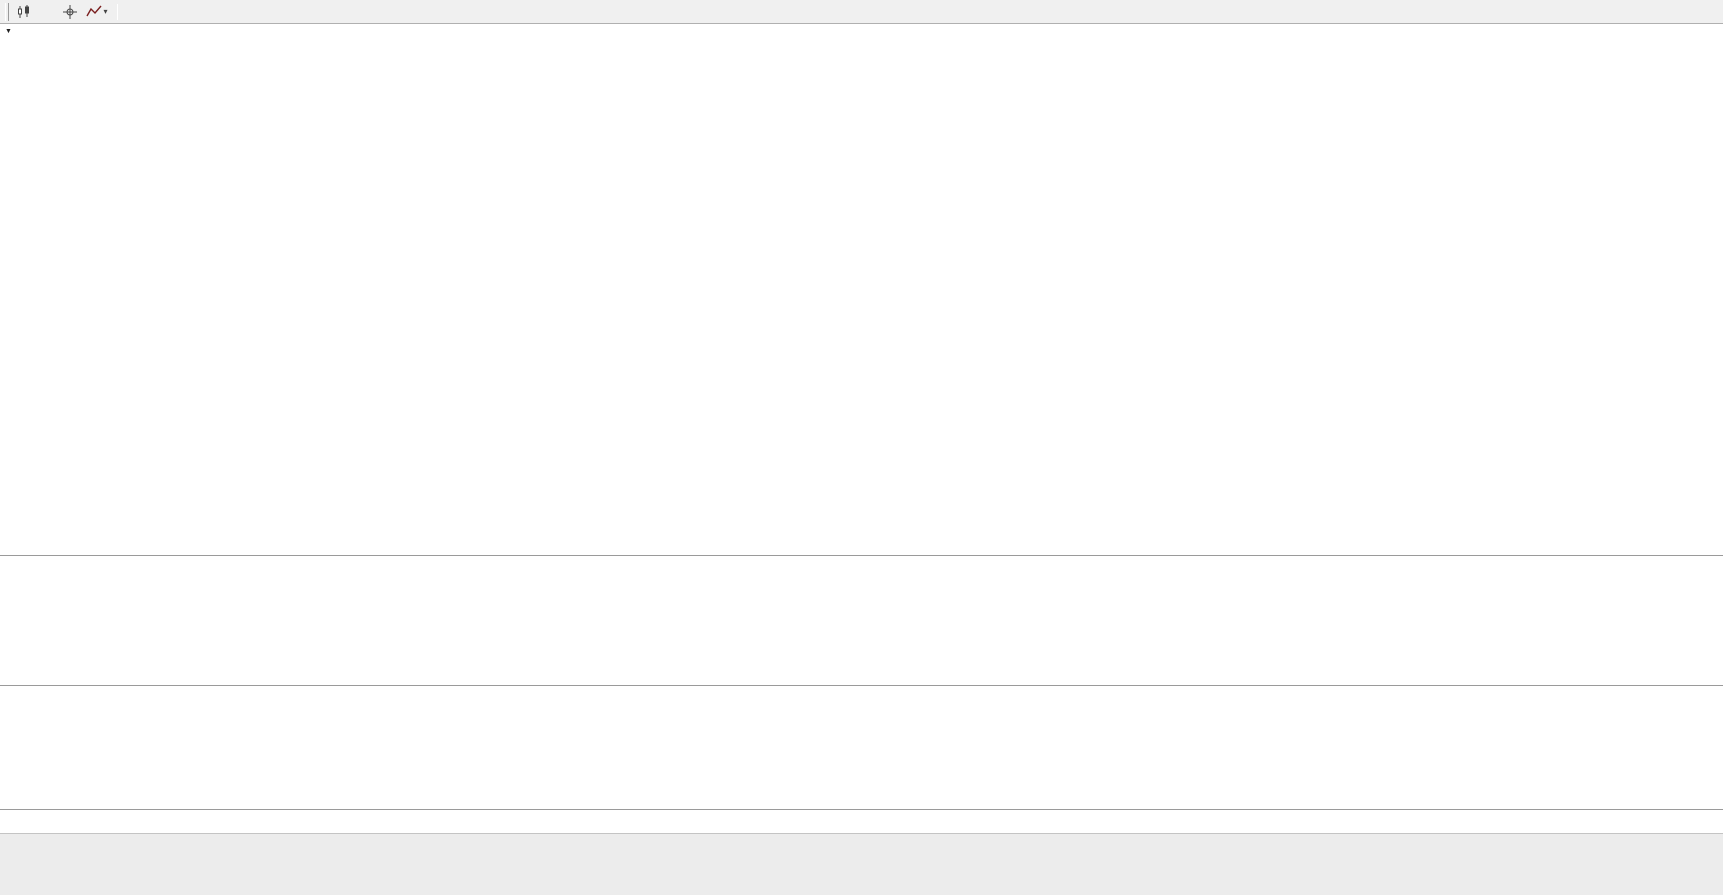 This screenshot has height=895, width=1723. I want to click on chevron-down-icon: ▾, so click(105, 11).